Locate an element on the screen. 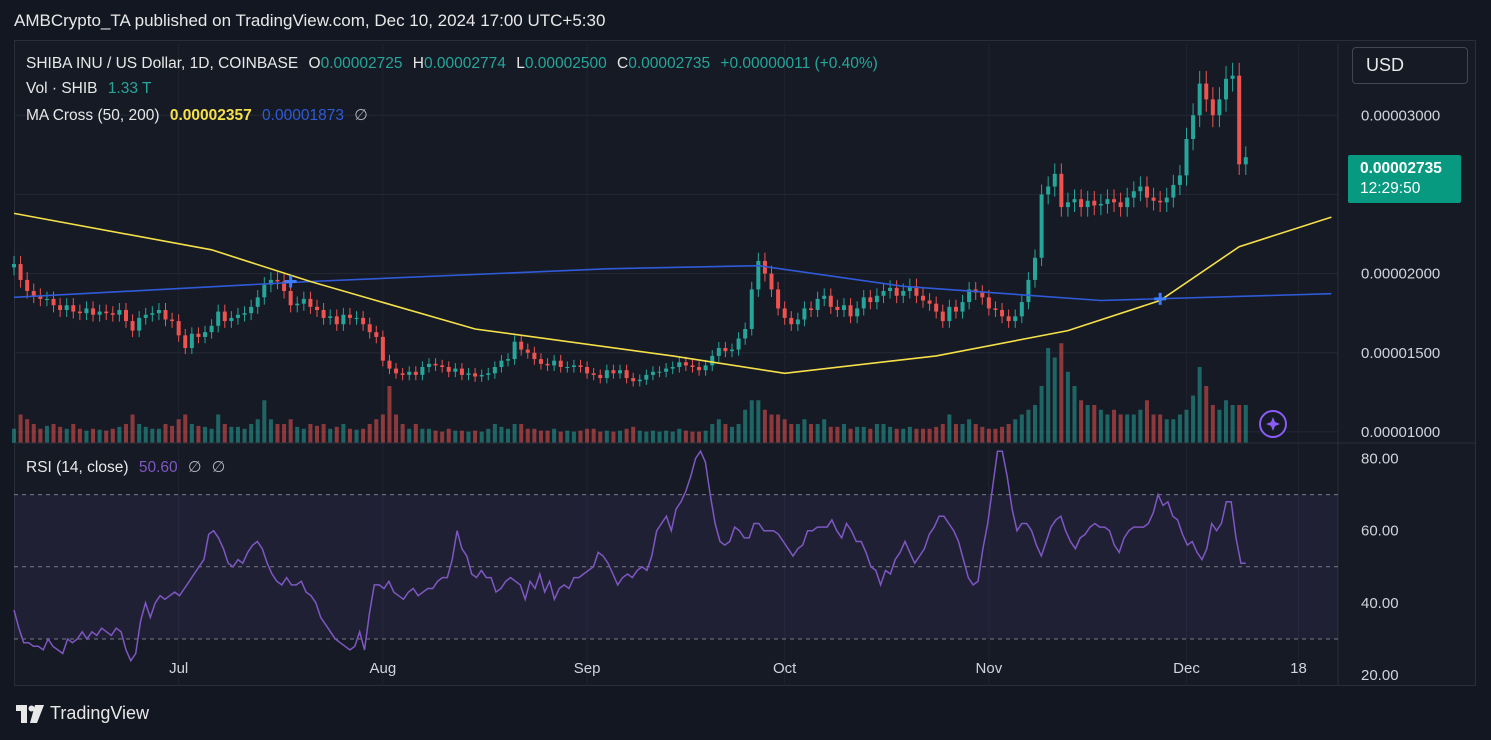  open-label: O is located at coordinates (314, 63).